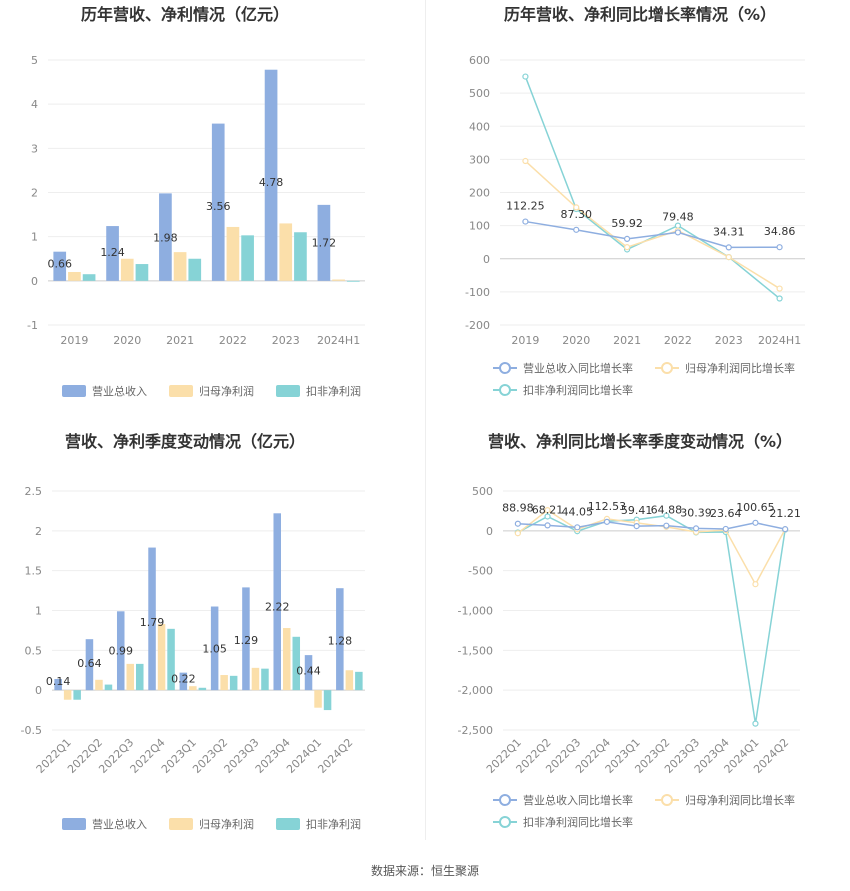  I want to click on legend-label: 扣非净利润, so click(333, 391).